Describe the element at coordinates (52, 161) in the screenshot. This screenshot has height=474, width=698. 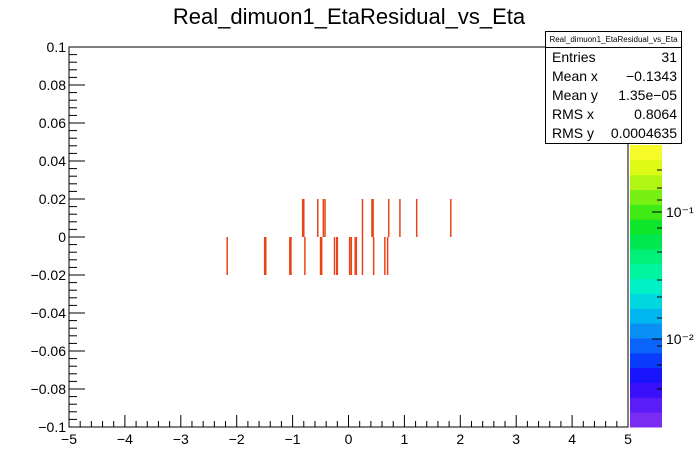
I see `y-tick-label: 0.04` at that location.